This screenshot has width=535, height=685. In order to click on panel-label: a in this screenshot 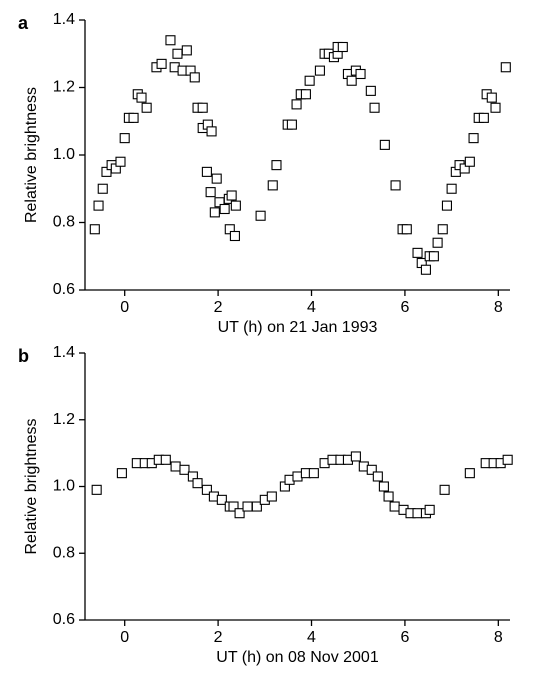, I will do `click(23, 23)`.